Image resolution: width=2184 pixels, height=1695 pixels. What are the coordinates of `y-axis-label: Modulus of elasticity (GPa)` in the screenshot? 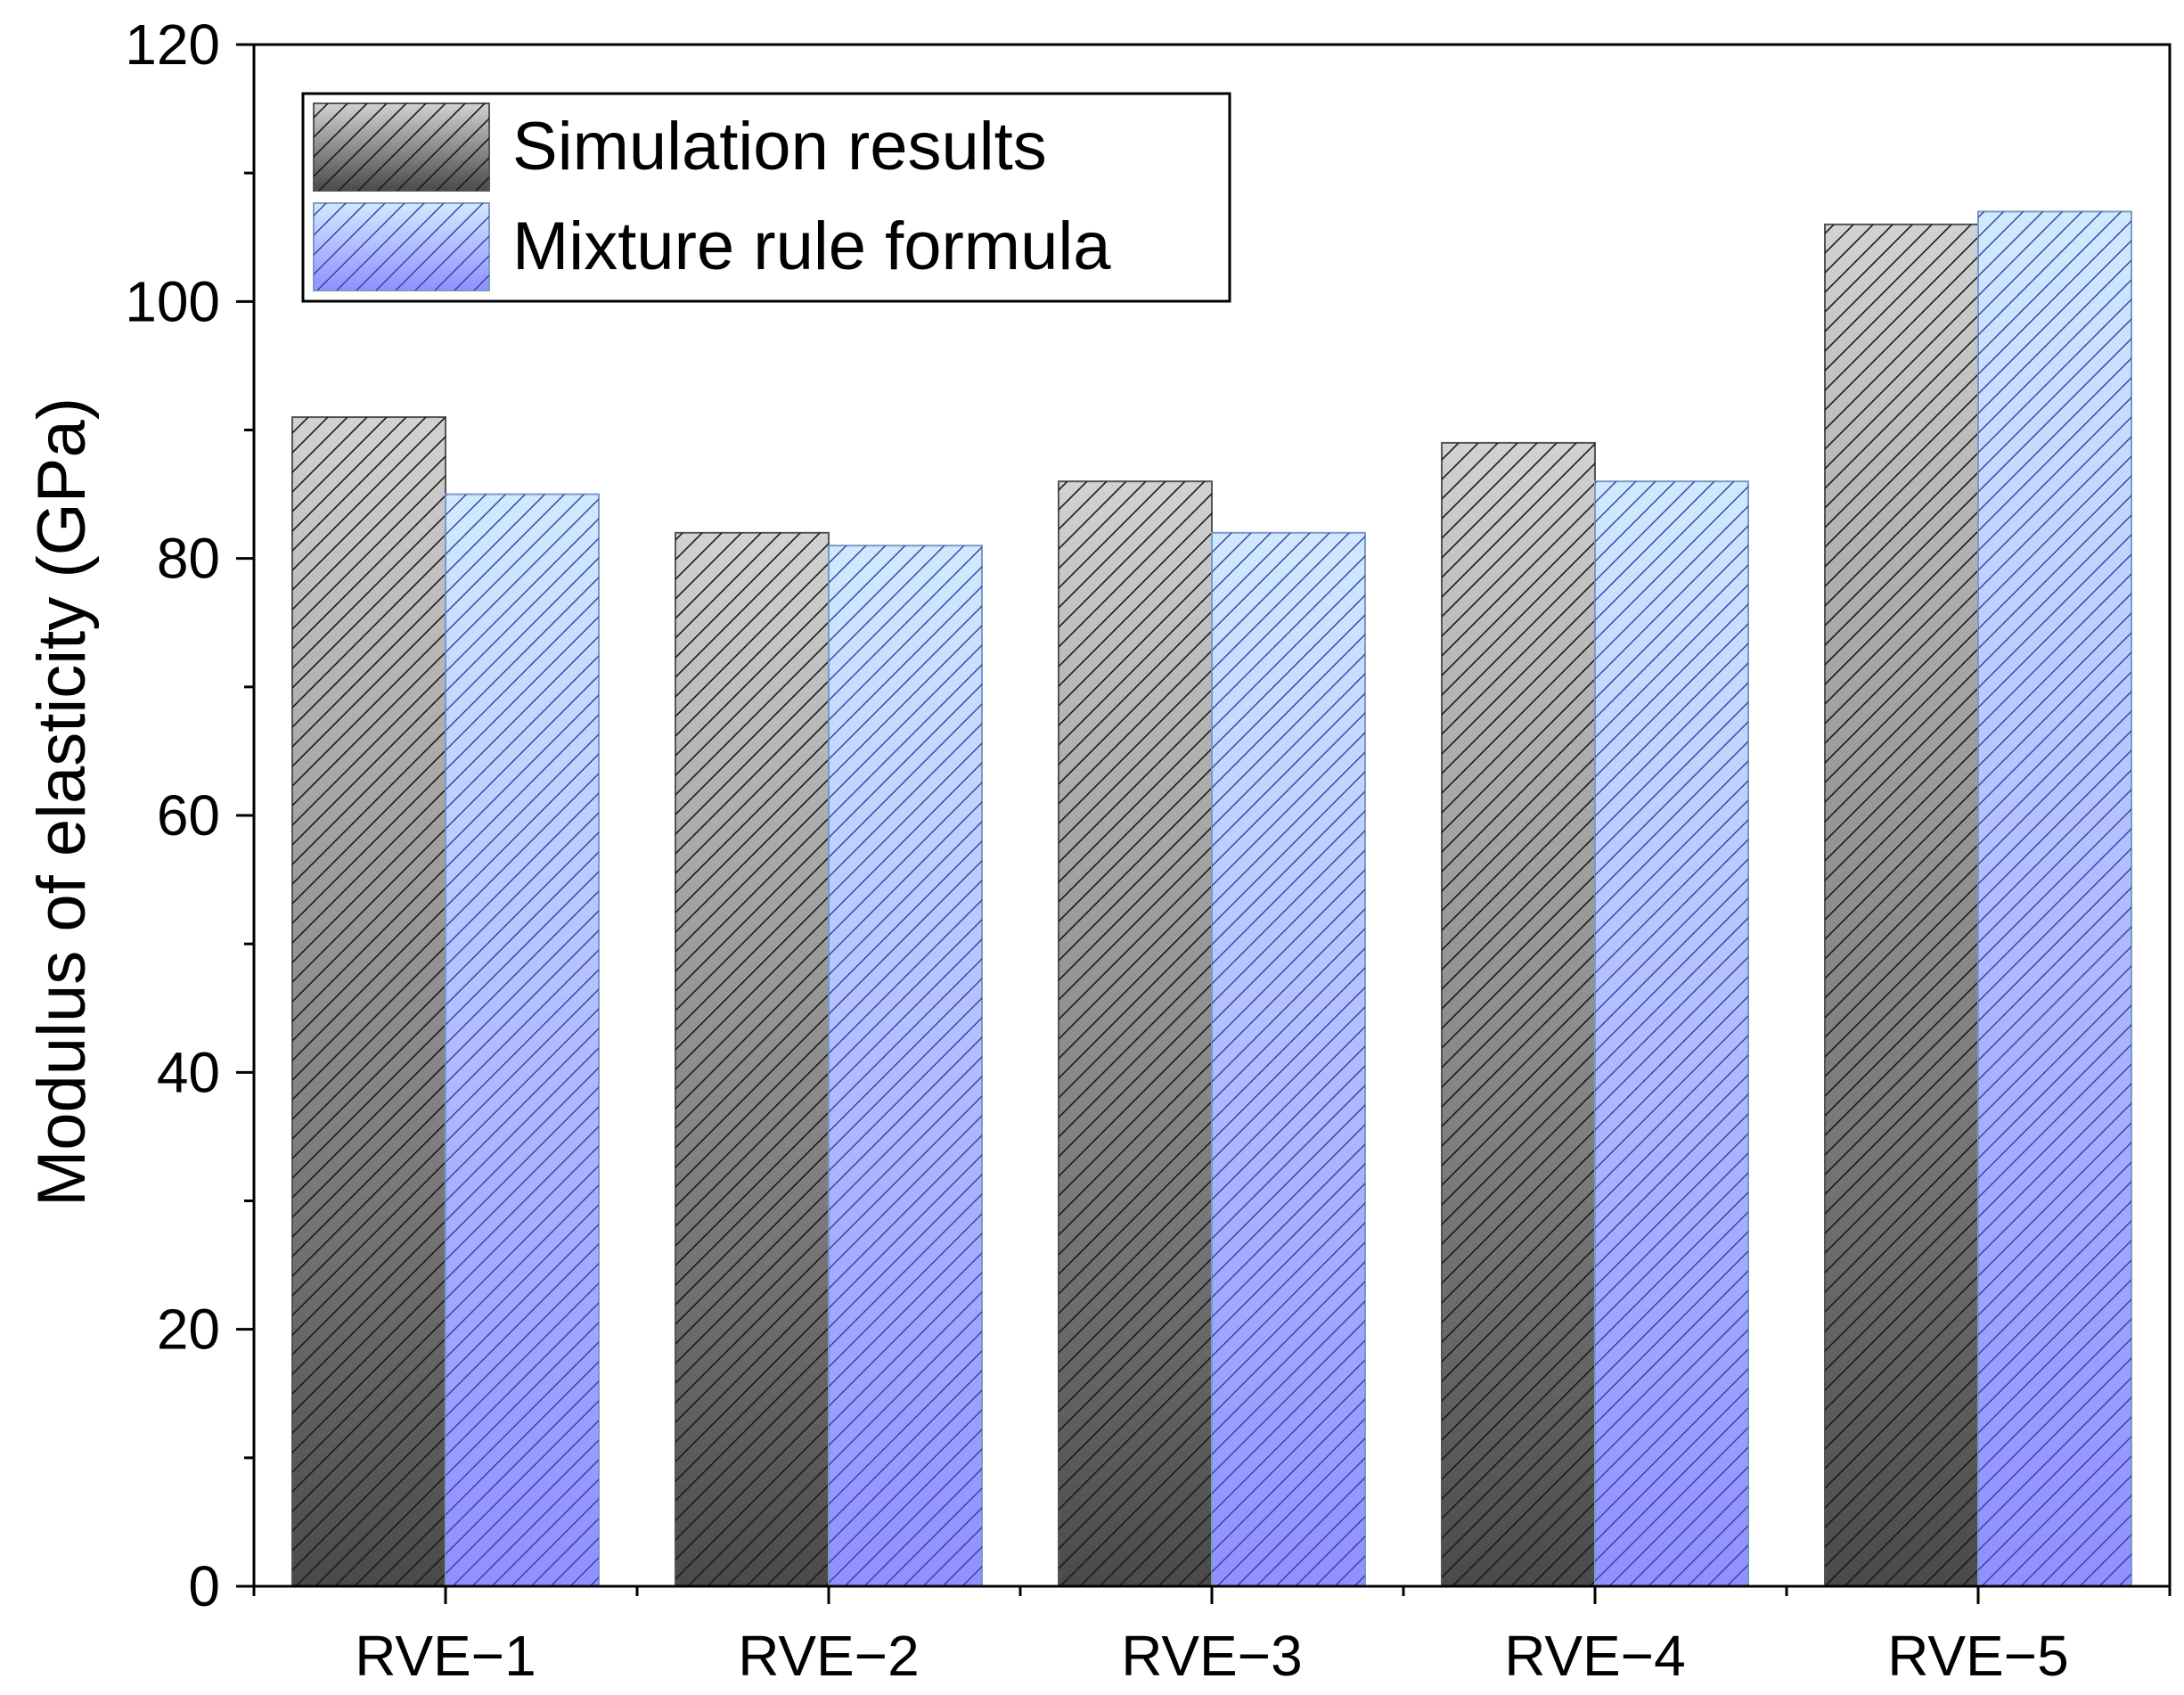 It's located at (62, 802).